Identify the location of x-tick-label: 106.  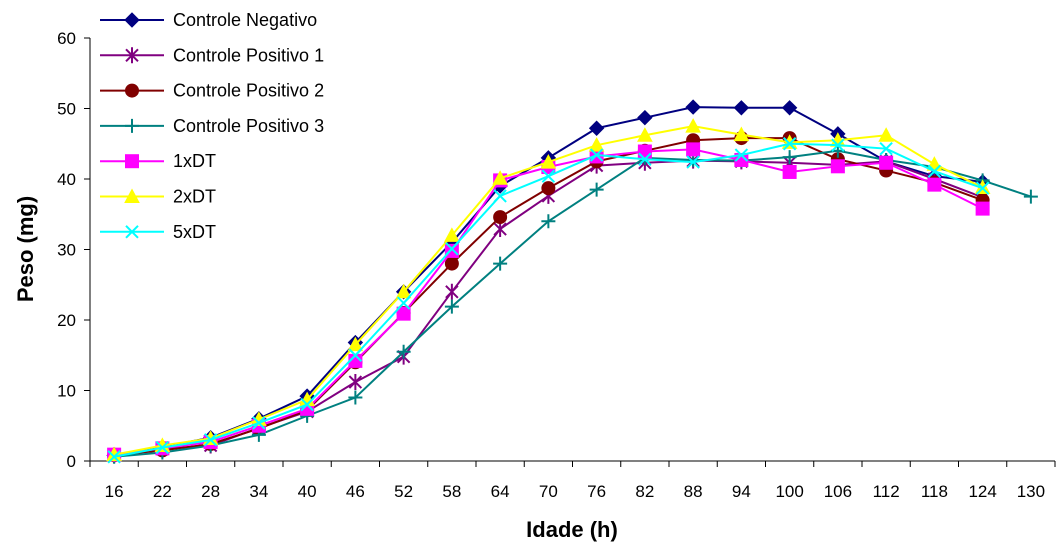
(838, 491).